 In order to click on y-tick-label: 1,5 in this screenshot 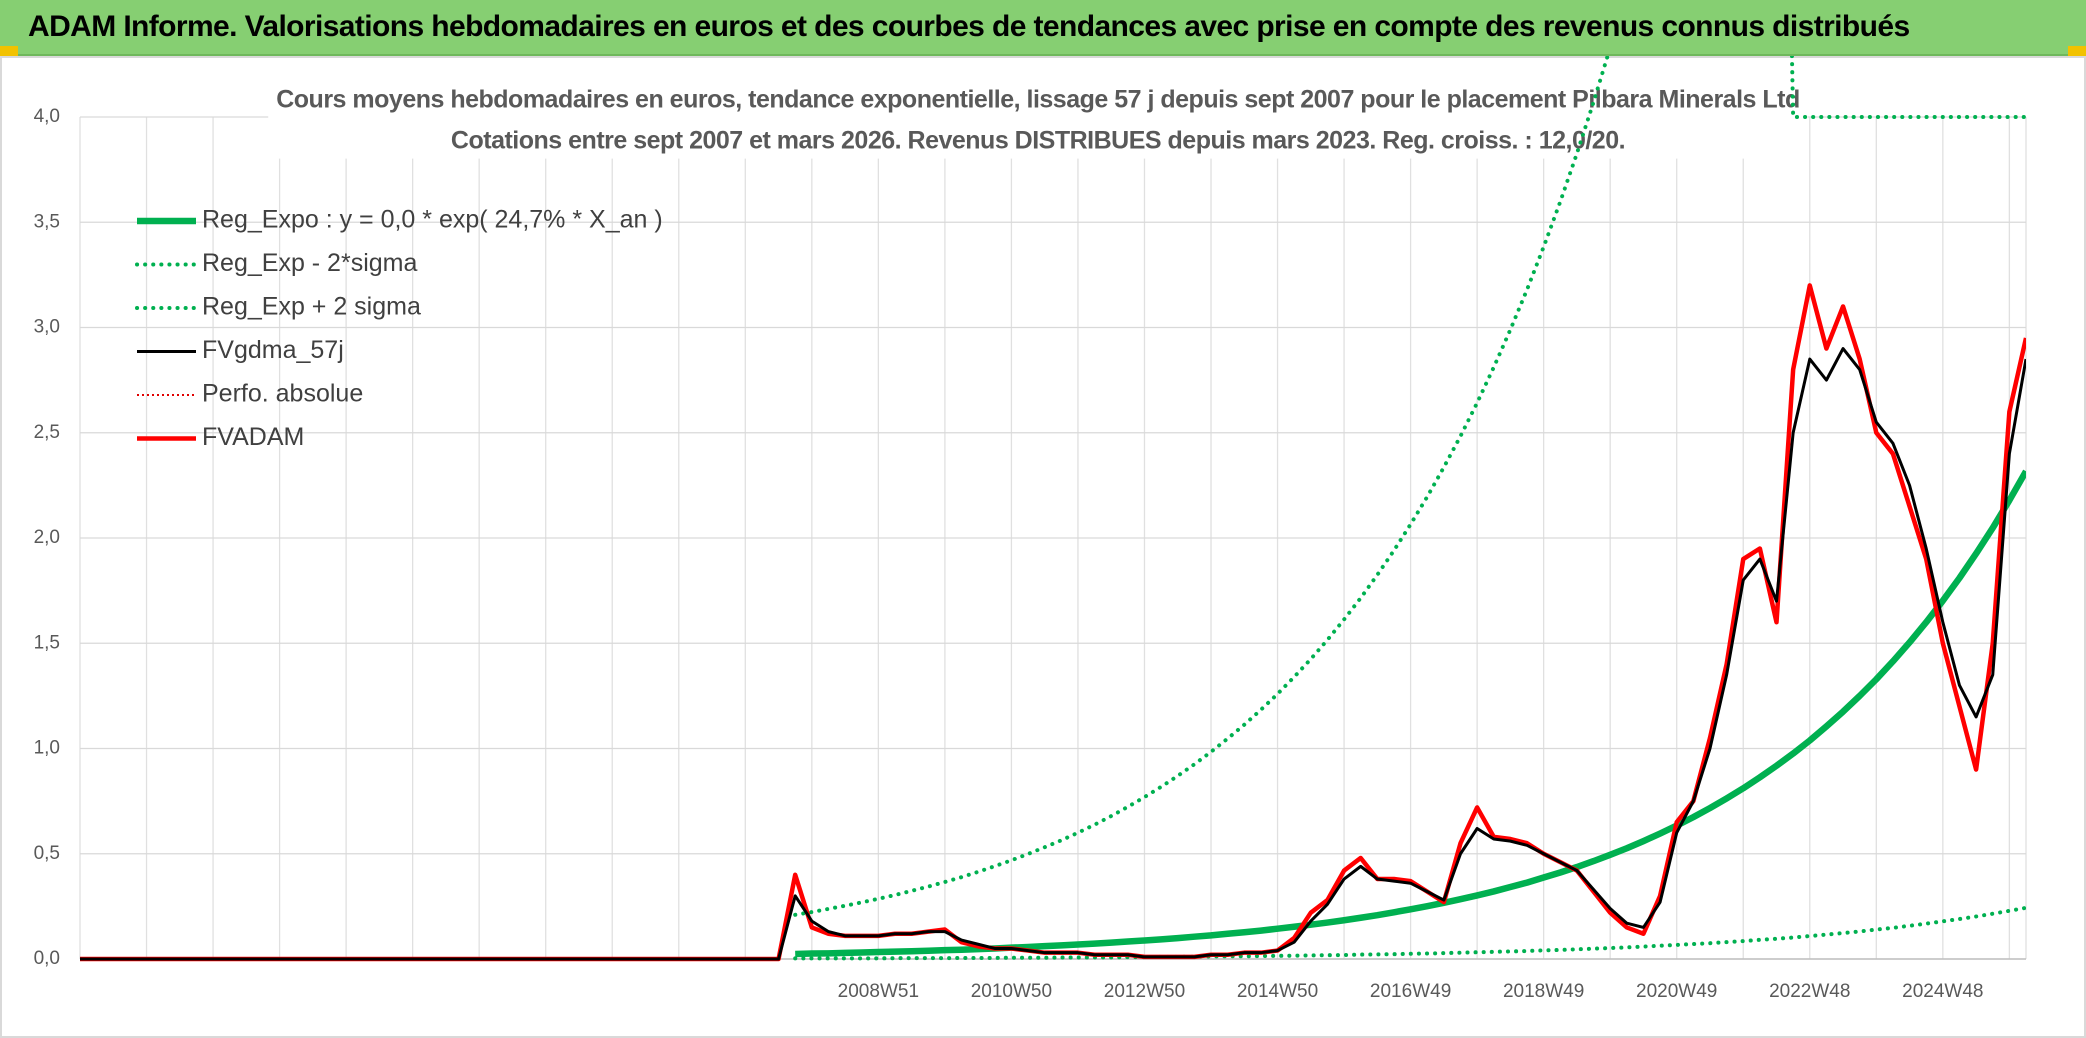, I will do `click(47, 642)`.